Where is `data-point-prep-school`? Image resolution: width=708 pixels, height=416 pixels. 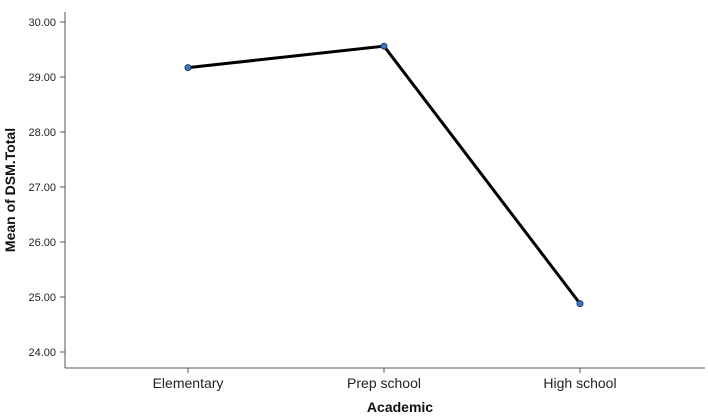
data-point-prep-school is located at coordinates (384, 46).